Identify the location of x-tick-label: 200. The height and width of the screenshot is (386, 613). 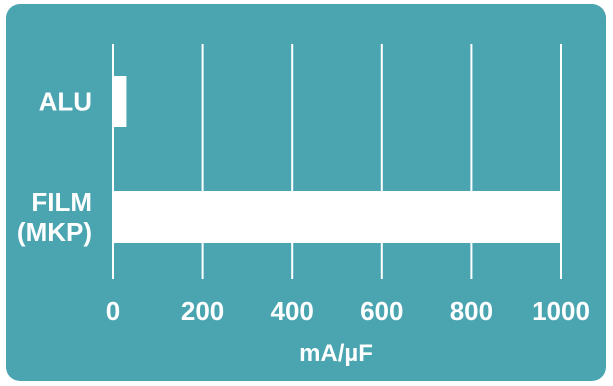
(202, 311).